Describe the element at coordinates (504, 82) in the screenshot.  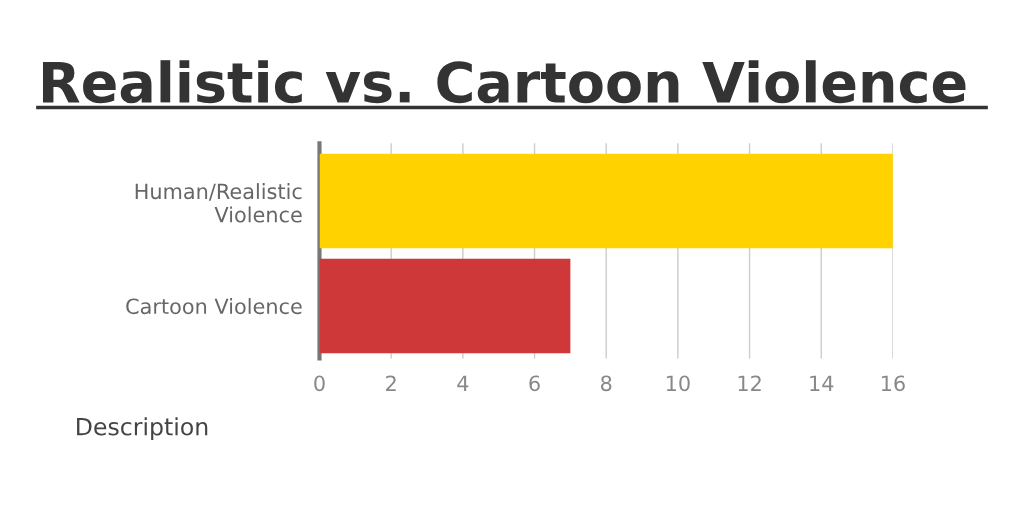
I see `chart-title: Realistic vs. Cartoon Violence` at that location.